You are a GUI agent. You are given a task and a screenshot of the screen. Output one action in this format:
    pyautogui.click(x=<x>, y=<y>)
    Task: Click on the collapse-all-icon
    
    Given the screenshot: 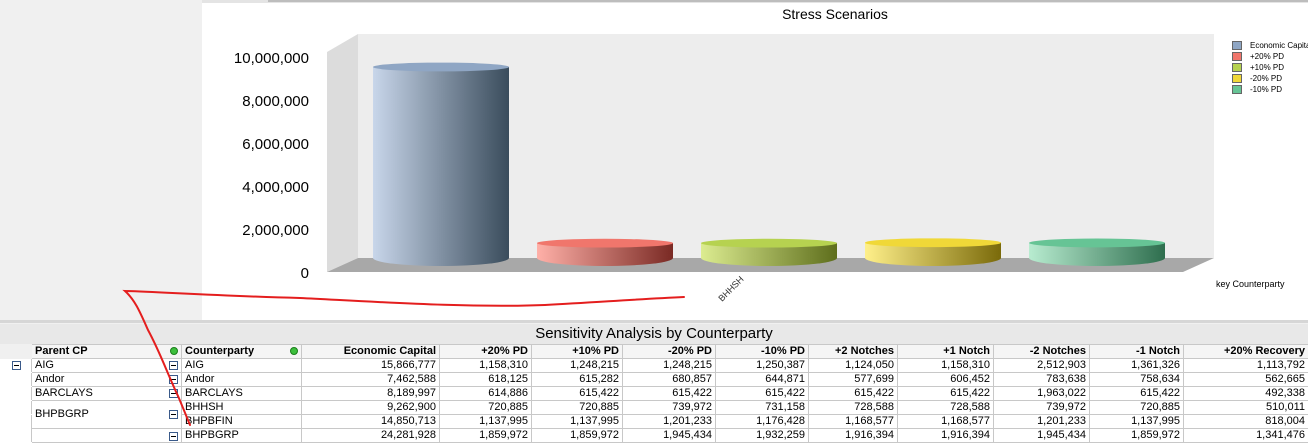 What is the action you would take?
    pyautogui.click(x=16, y=365)
    